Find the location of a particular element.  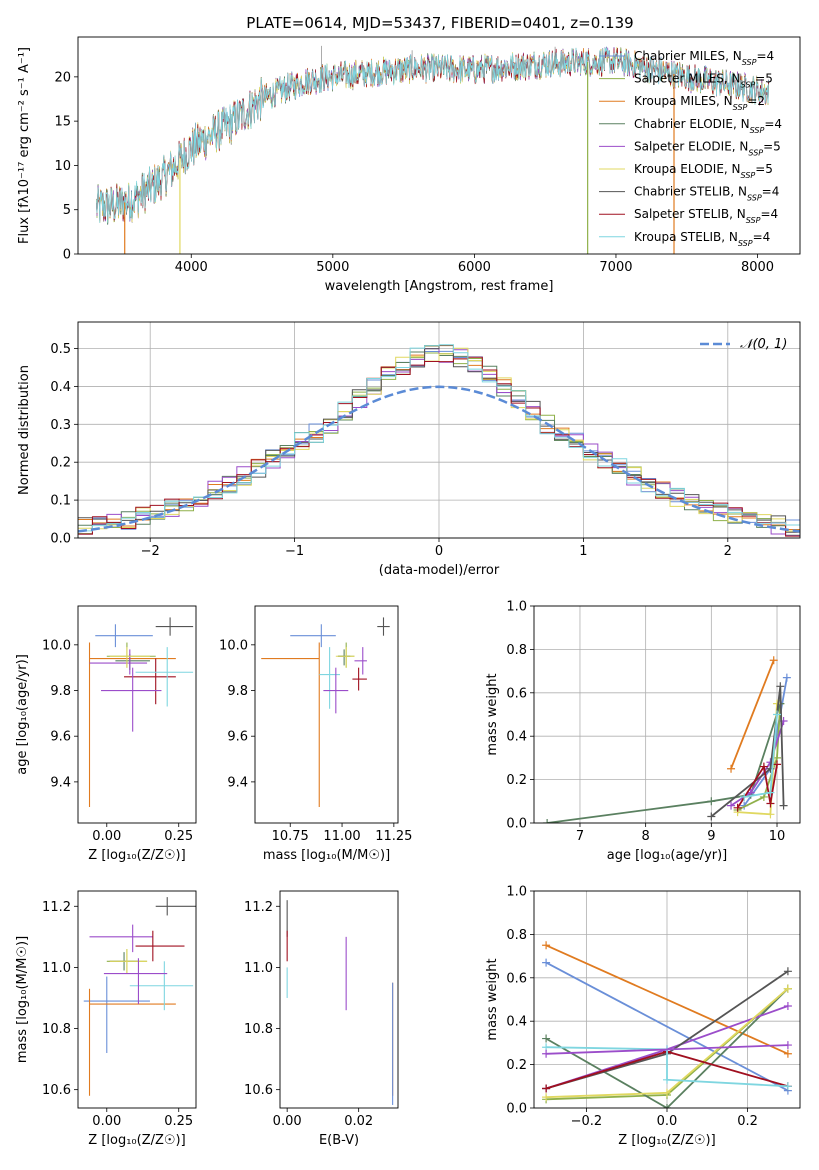

x-tick-label: 7 is located at coordinates (580, 836).